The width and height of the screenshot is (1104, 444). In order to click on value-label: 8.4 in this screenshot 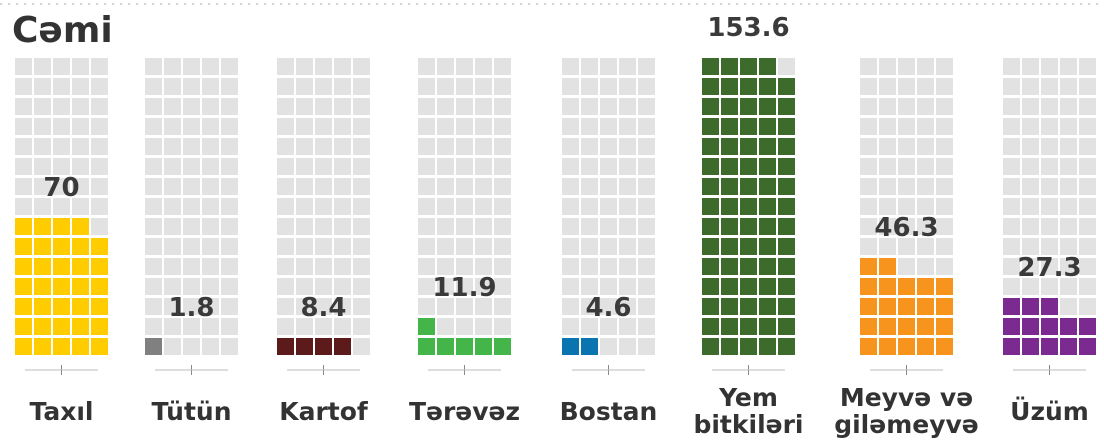, I will do `click(323, 308)`.